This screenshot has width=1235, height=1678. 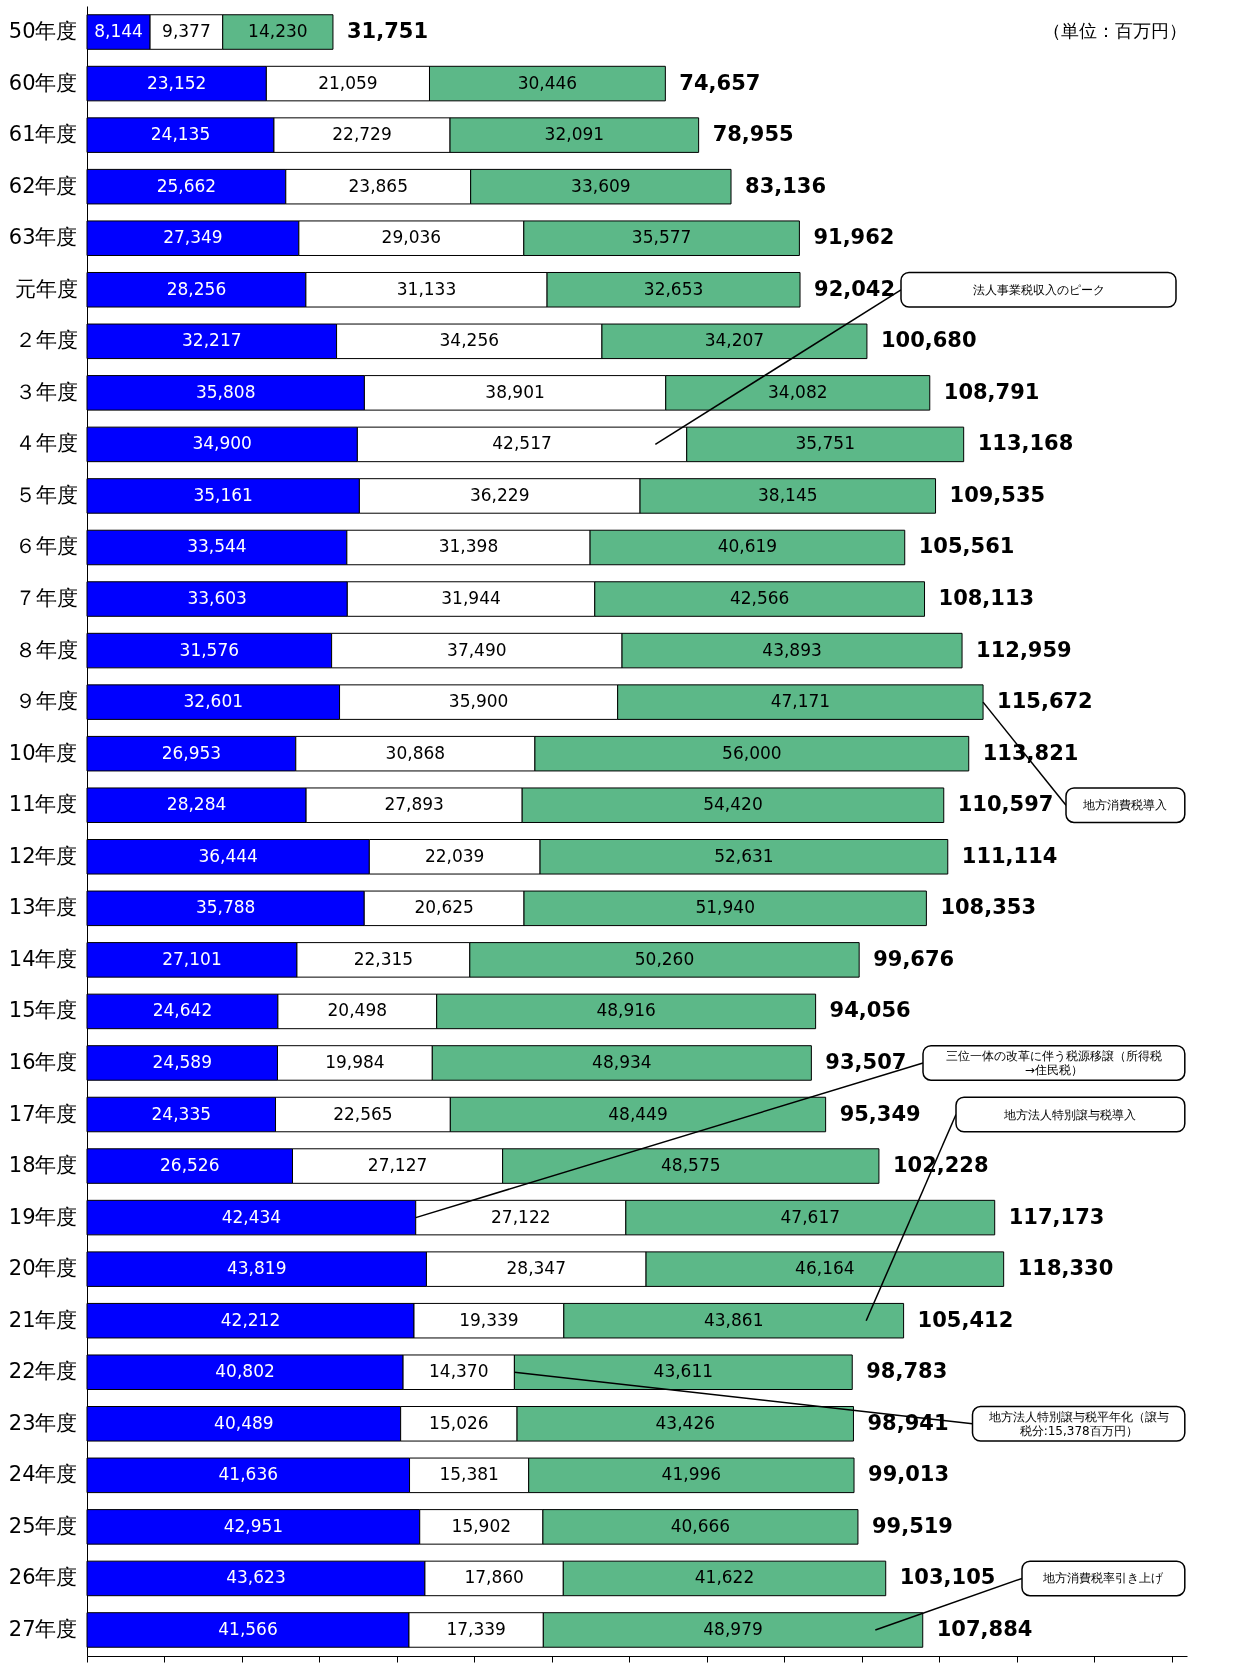 I want to click on y-tick-label: 21年度, so click(x=43, y=1319).